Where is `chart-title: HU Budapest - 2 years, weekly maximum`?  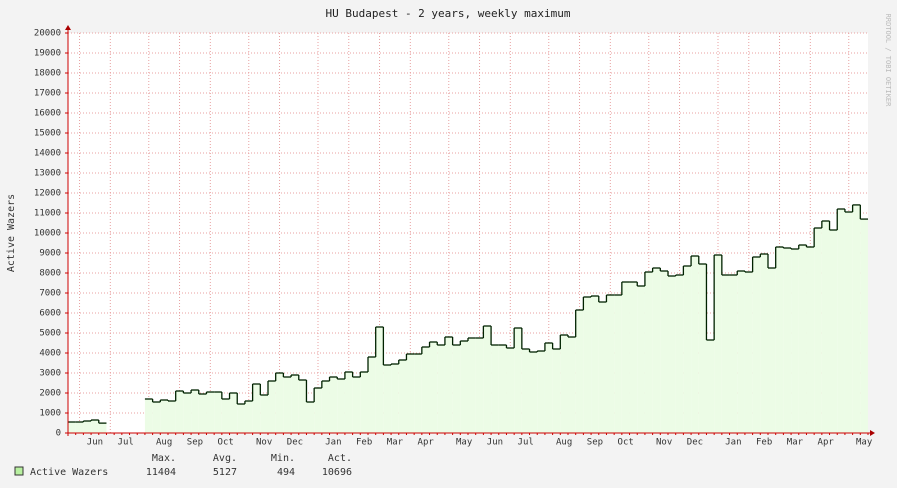
chart-title: HU Budapest - 2 years, weekly maximum is located at coordinates (447, 13).